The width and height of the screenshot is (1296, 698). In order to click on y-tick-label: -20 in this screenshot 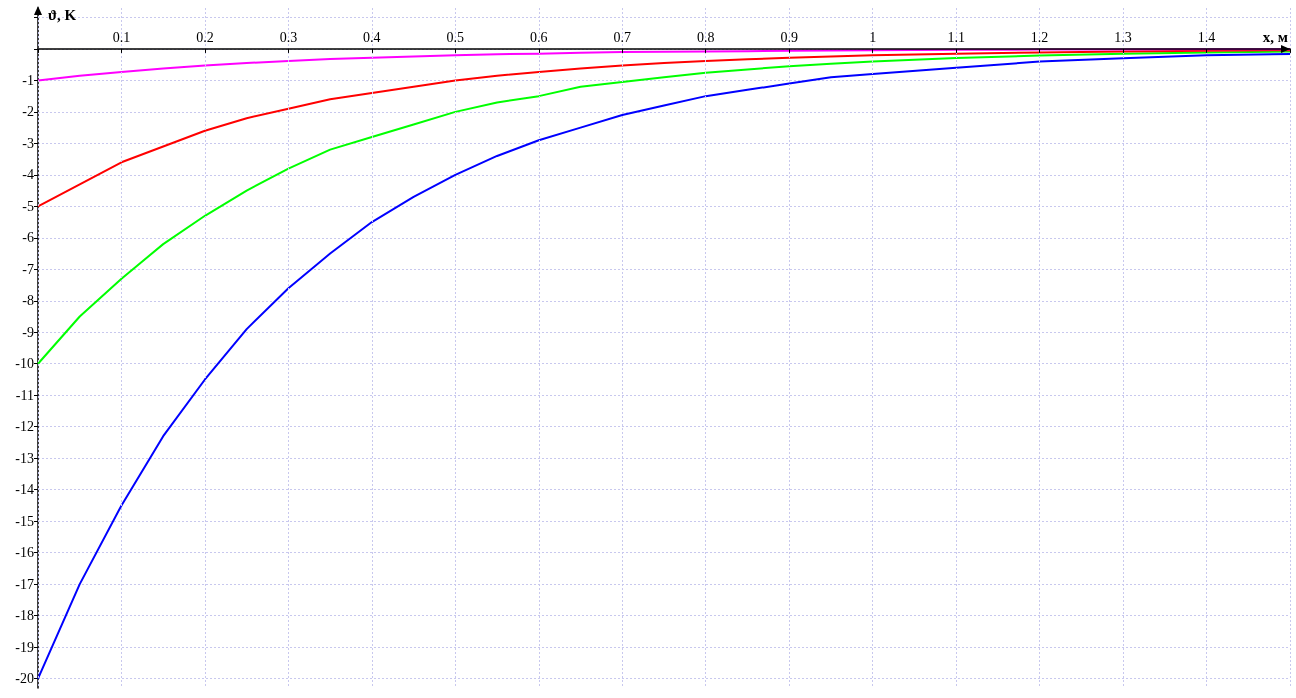, I will do `click(24, 679)`.